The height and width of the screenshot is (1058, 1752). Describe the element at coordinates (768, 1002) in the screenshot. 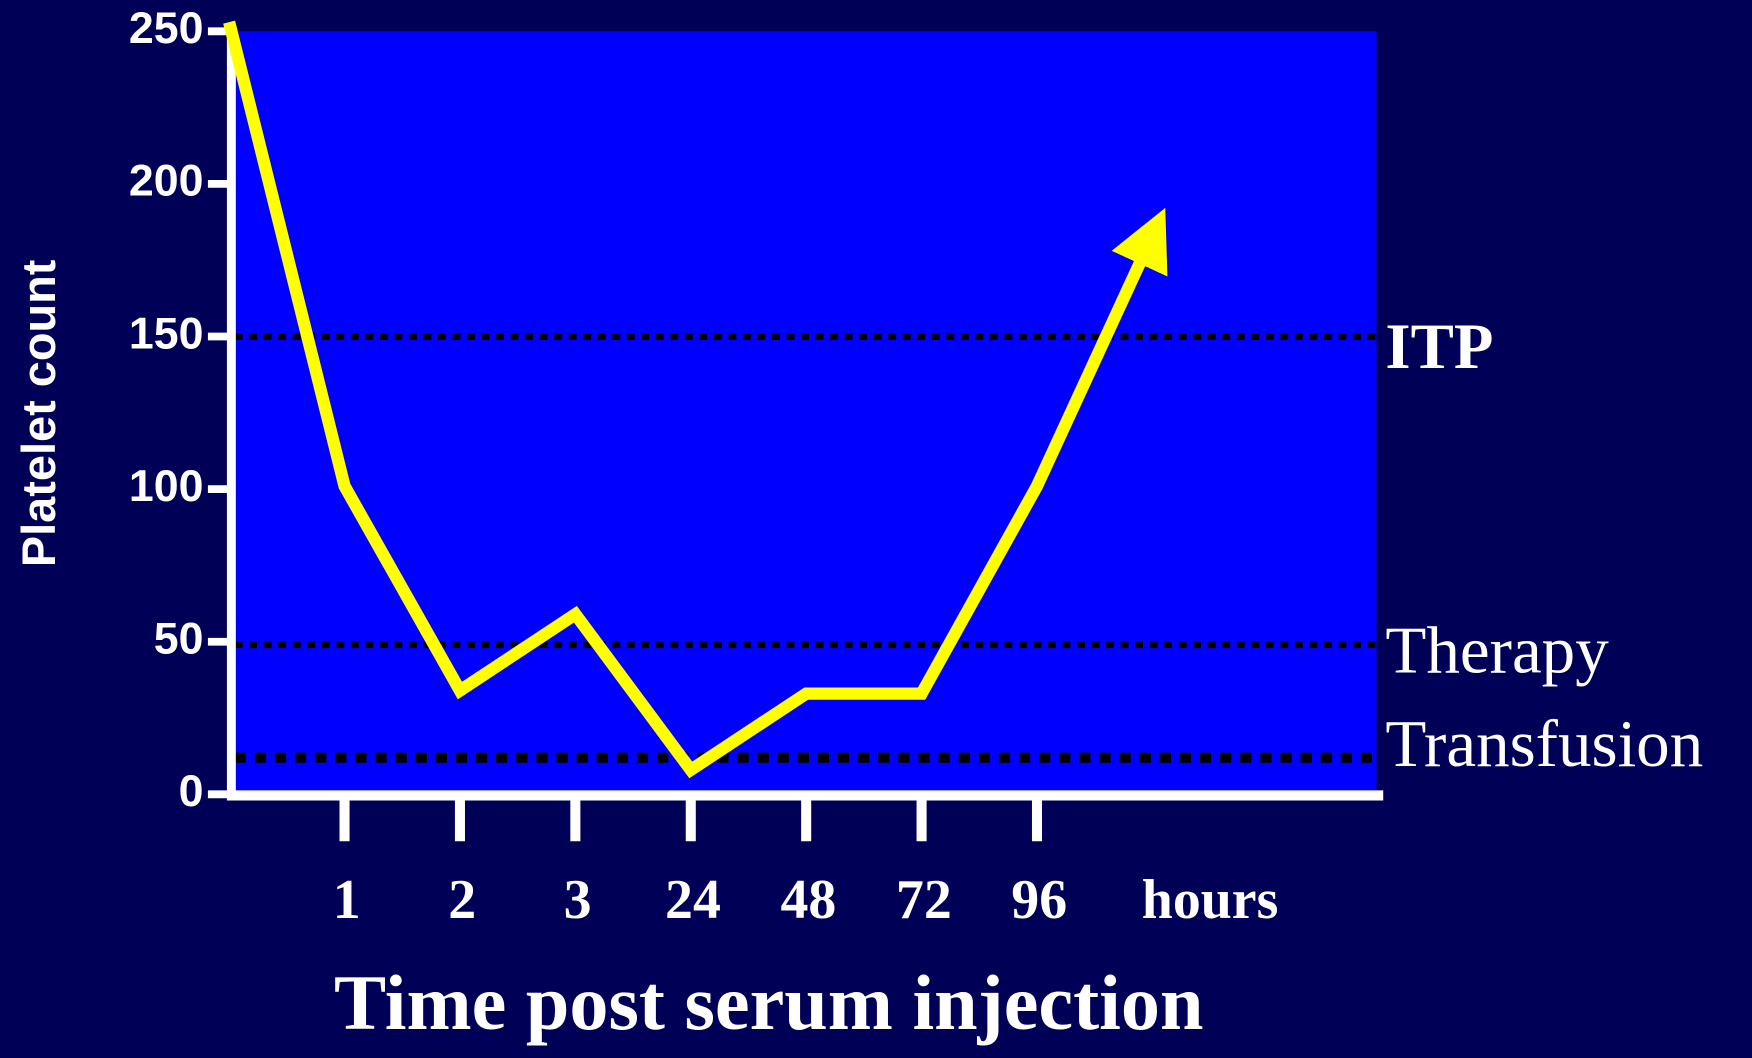

I see `x-axis-label: Time post serum injection` at that location.